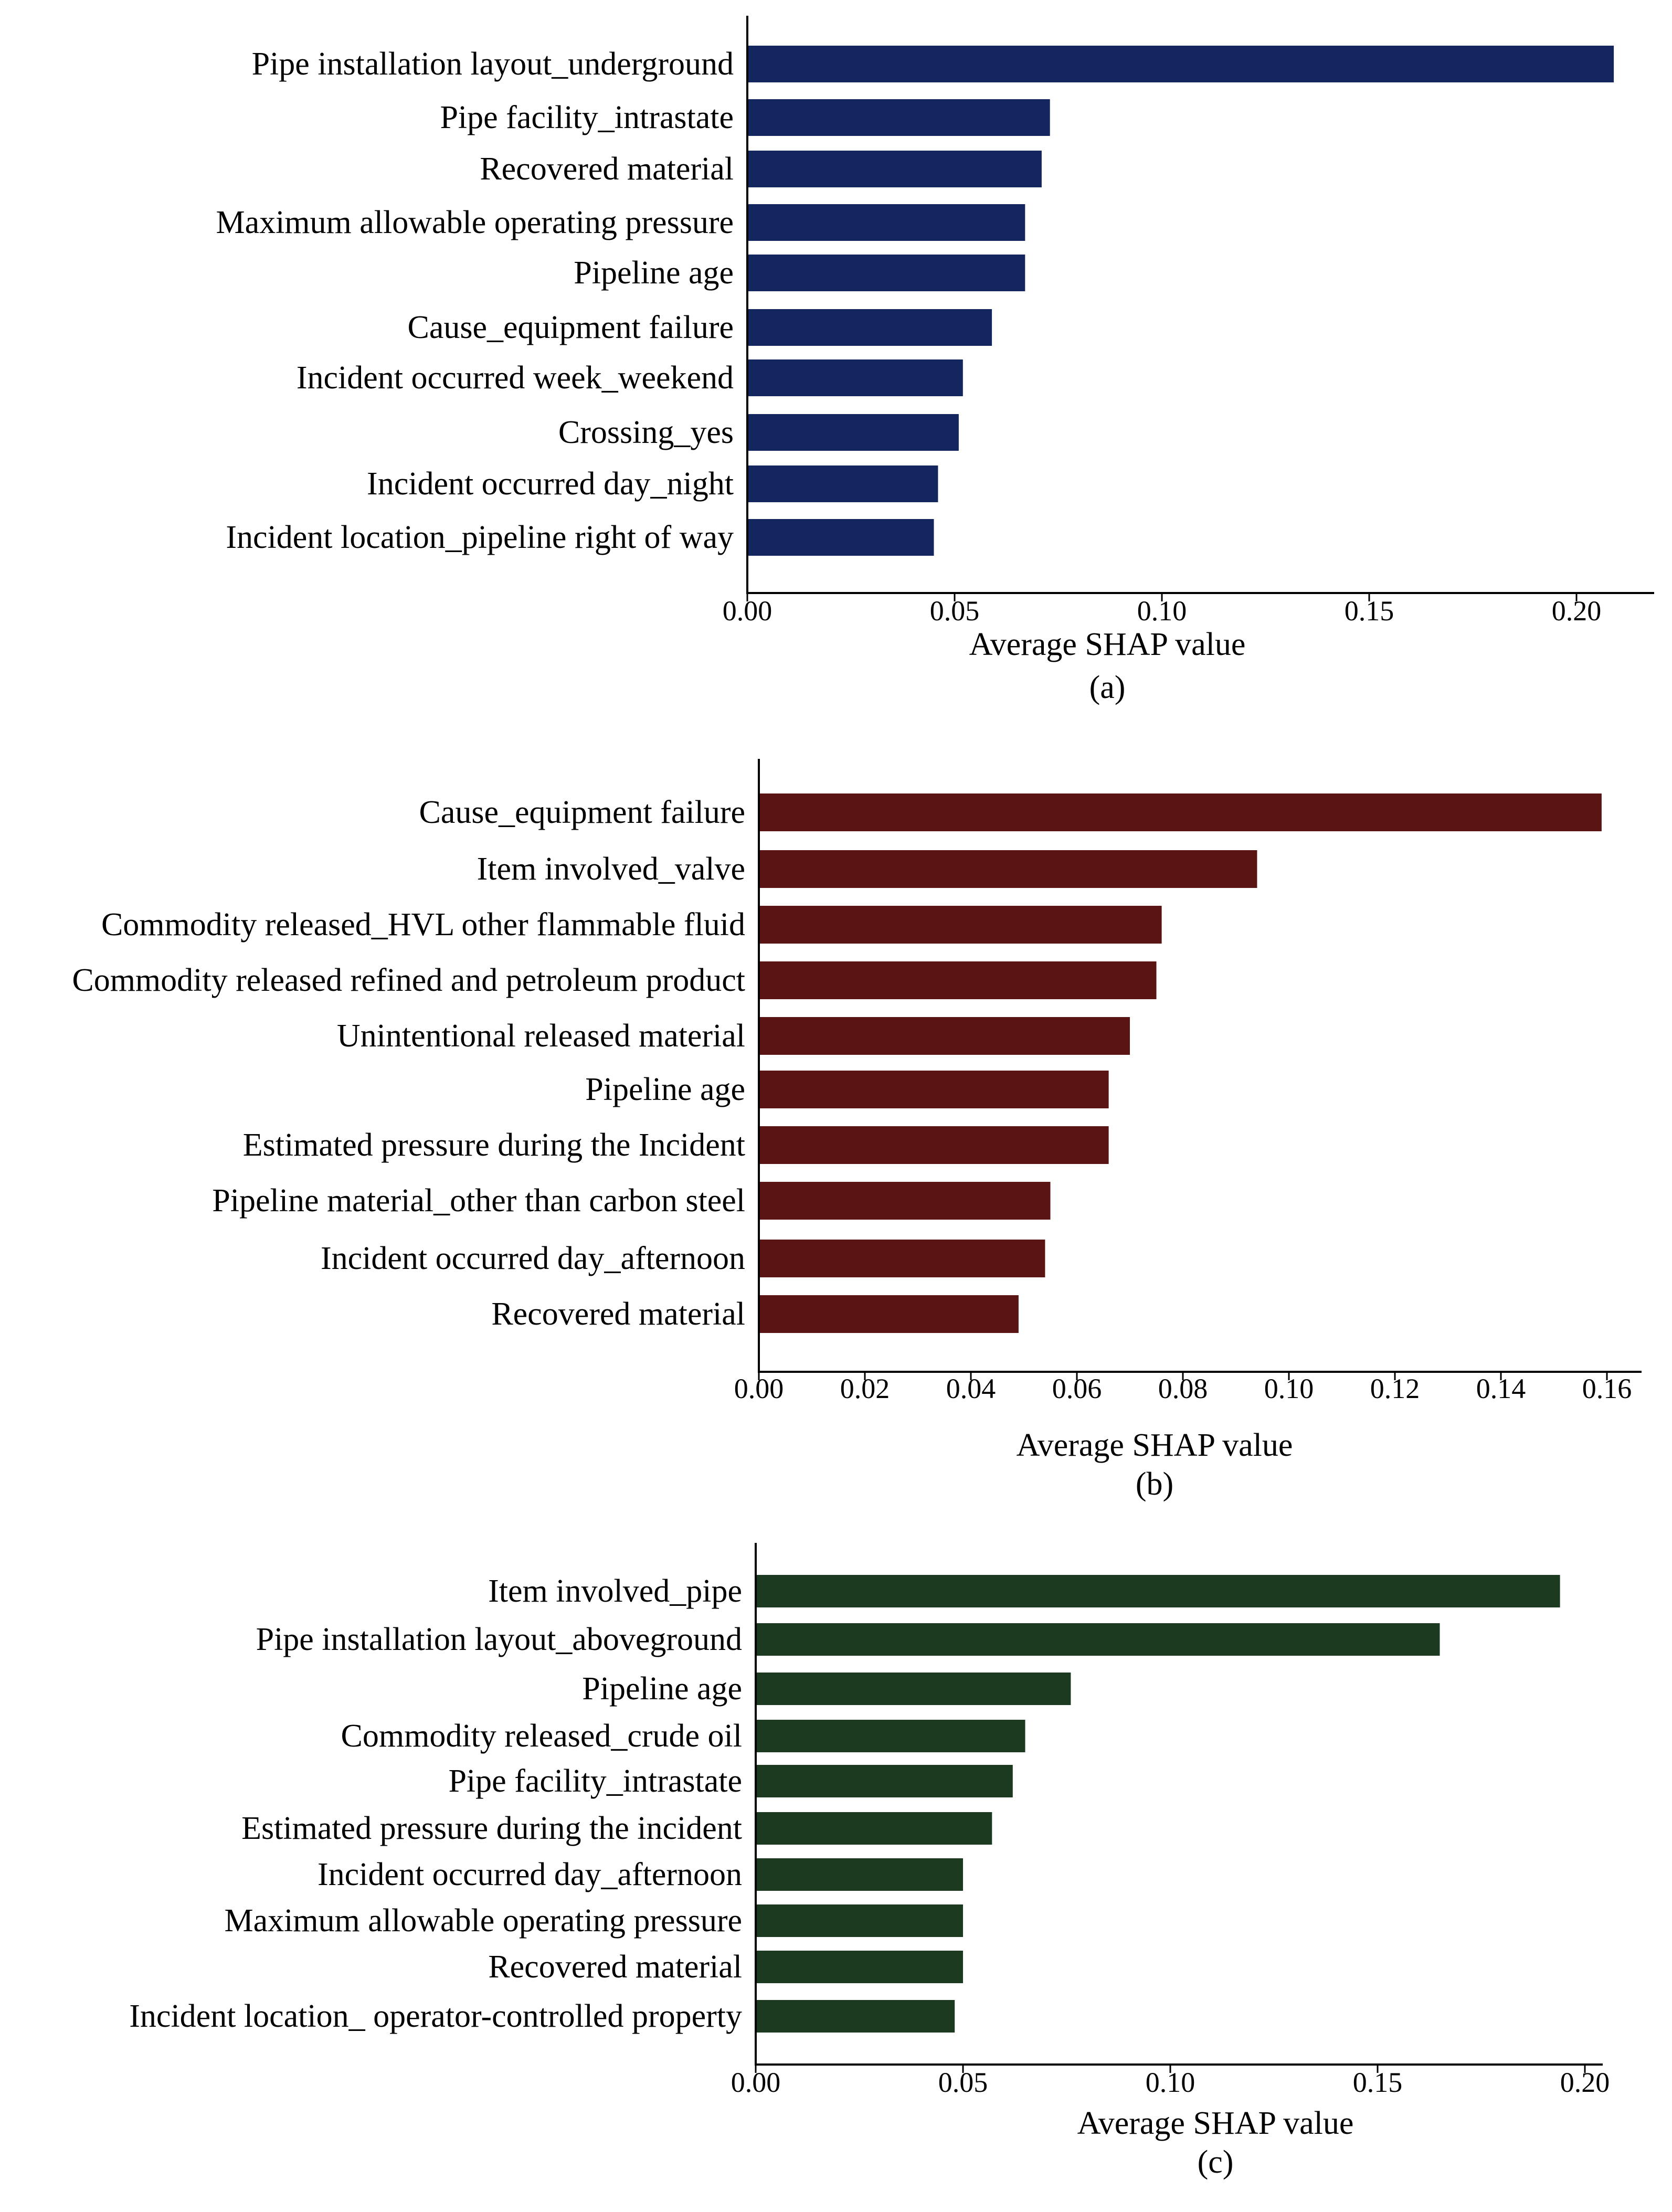  What do you see at coordinates (480, 538) in the screenshot?
I see `category-label-a-10: Incident location_pipeline right of way` at bounding box center [480, 538].